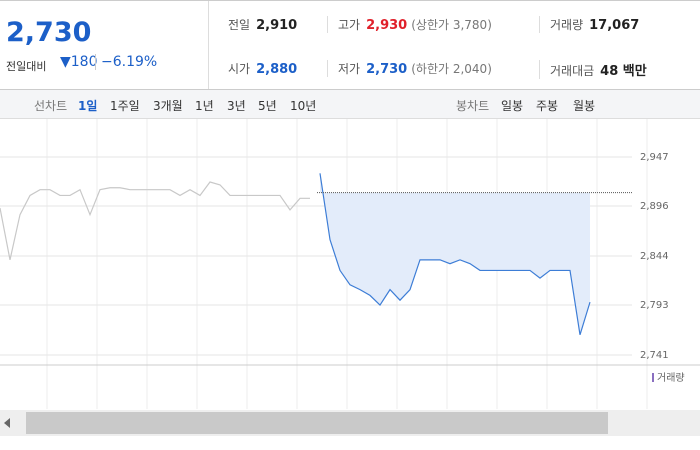 Image resolution: width=700 pixels, height=450 pixels. I want to click on summary-label: 거래대금, so click(572, 71).